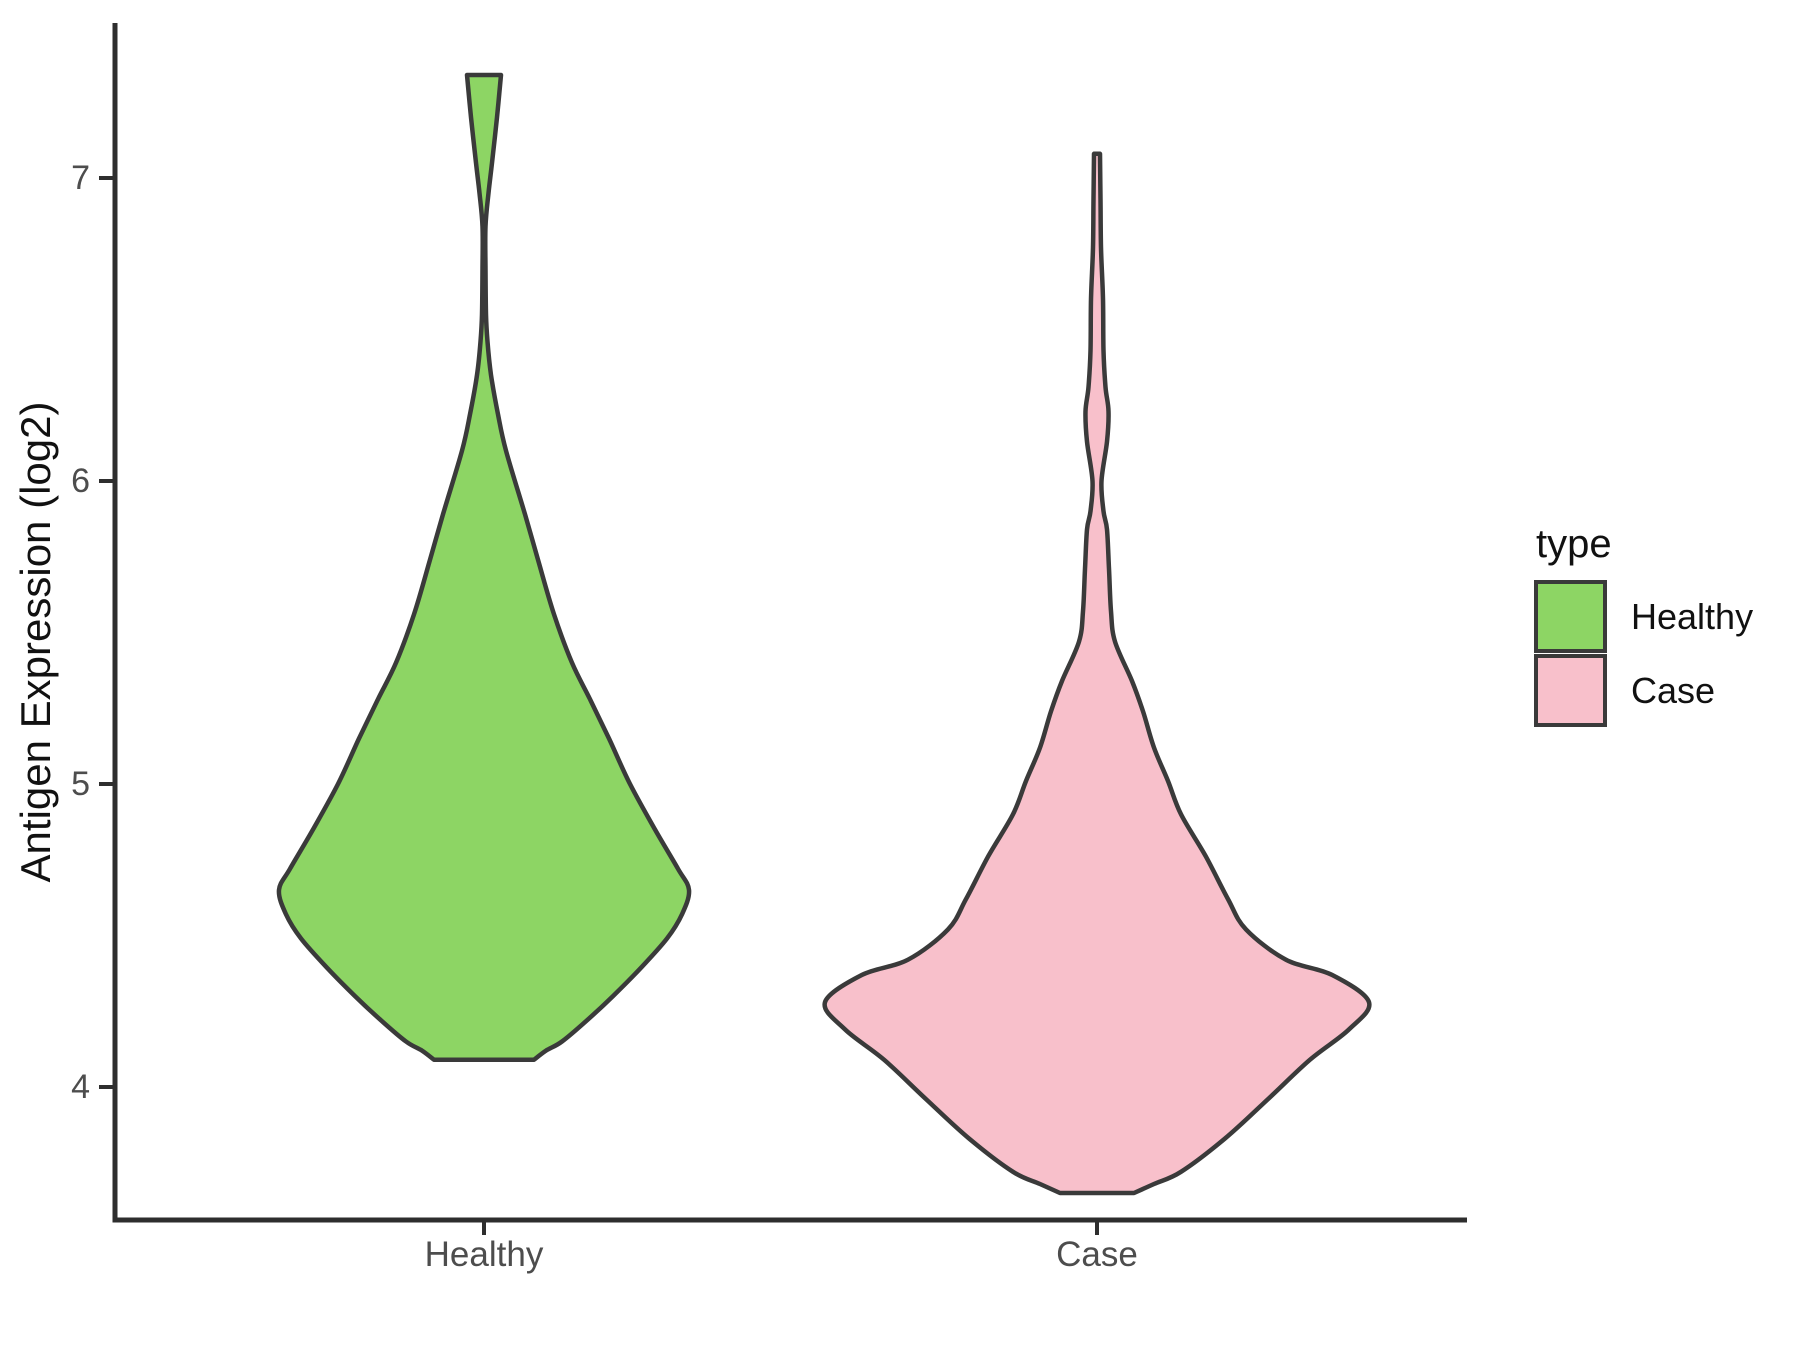 This screenshot has height=1350, width=1800. Describe the element at coordinates (1673, 690) in the screenshot. I see `legend-label-case: Case` at that location.